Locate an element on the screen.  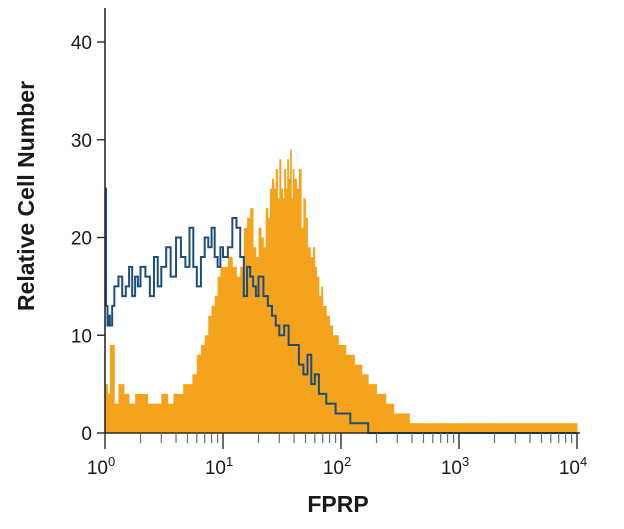
x-tick-label: 10³ is located at coordinates (455, 466).